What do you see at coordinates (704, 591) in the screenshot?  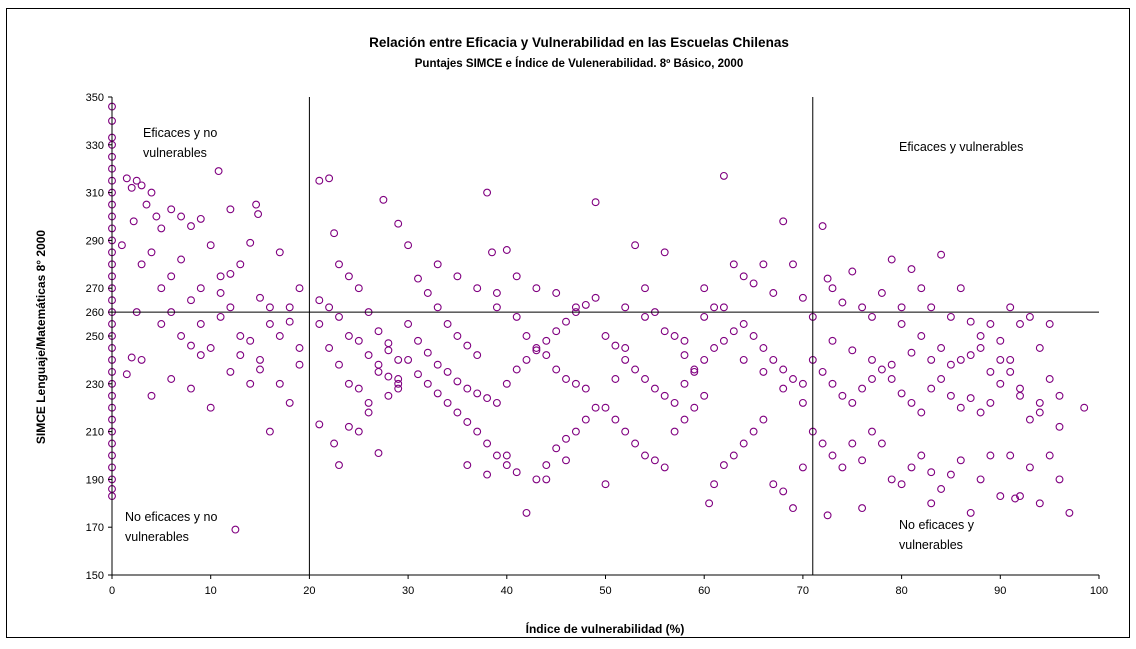 I see `x-tick-label: 60` at bounding box center [704, 591].